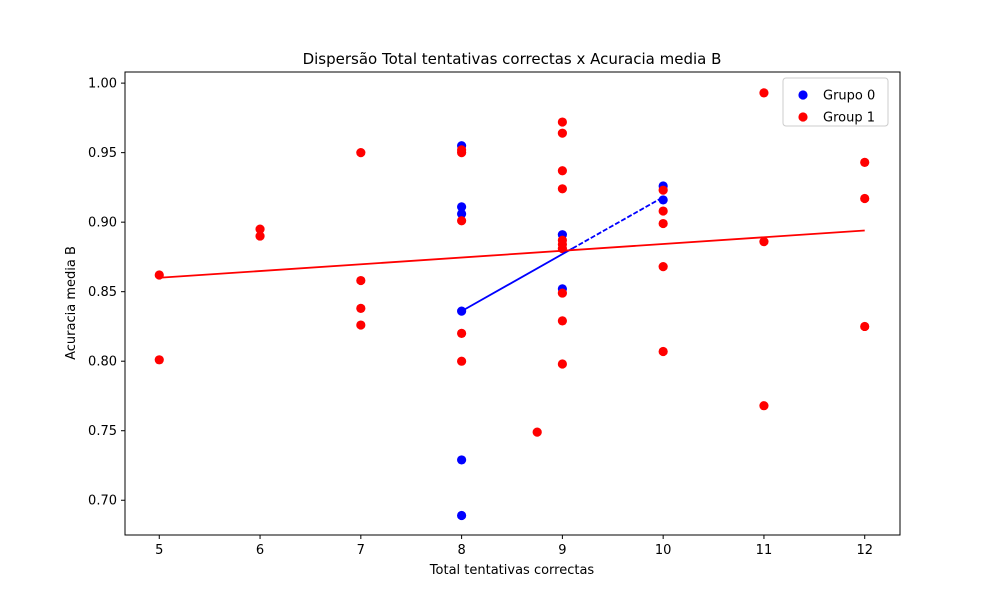 The image size is (1000, 600). Describe the element at coordinates (562, 550) in the screenshot. I see `x-tick-label-4: 9` at that location.